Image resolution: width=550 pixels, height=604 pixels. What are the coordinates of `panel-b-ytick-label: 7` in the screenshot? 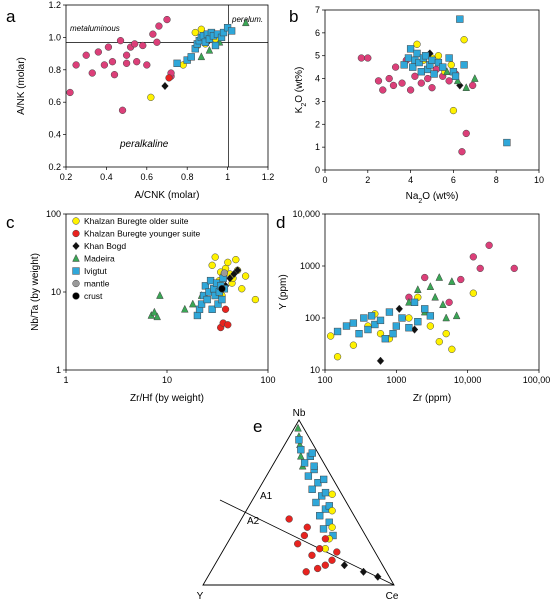 It's located at (317, 10).